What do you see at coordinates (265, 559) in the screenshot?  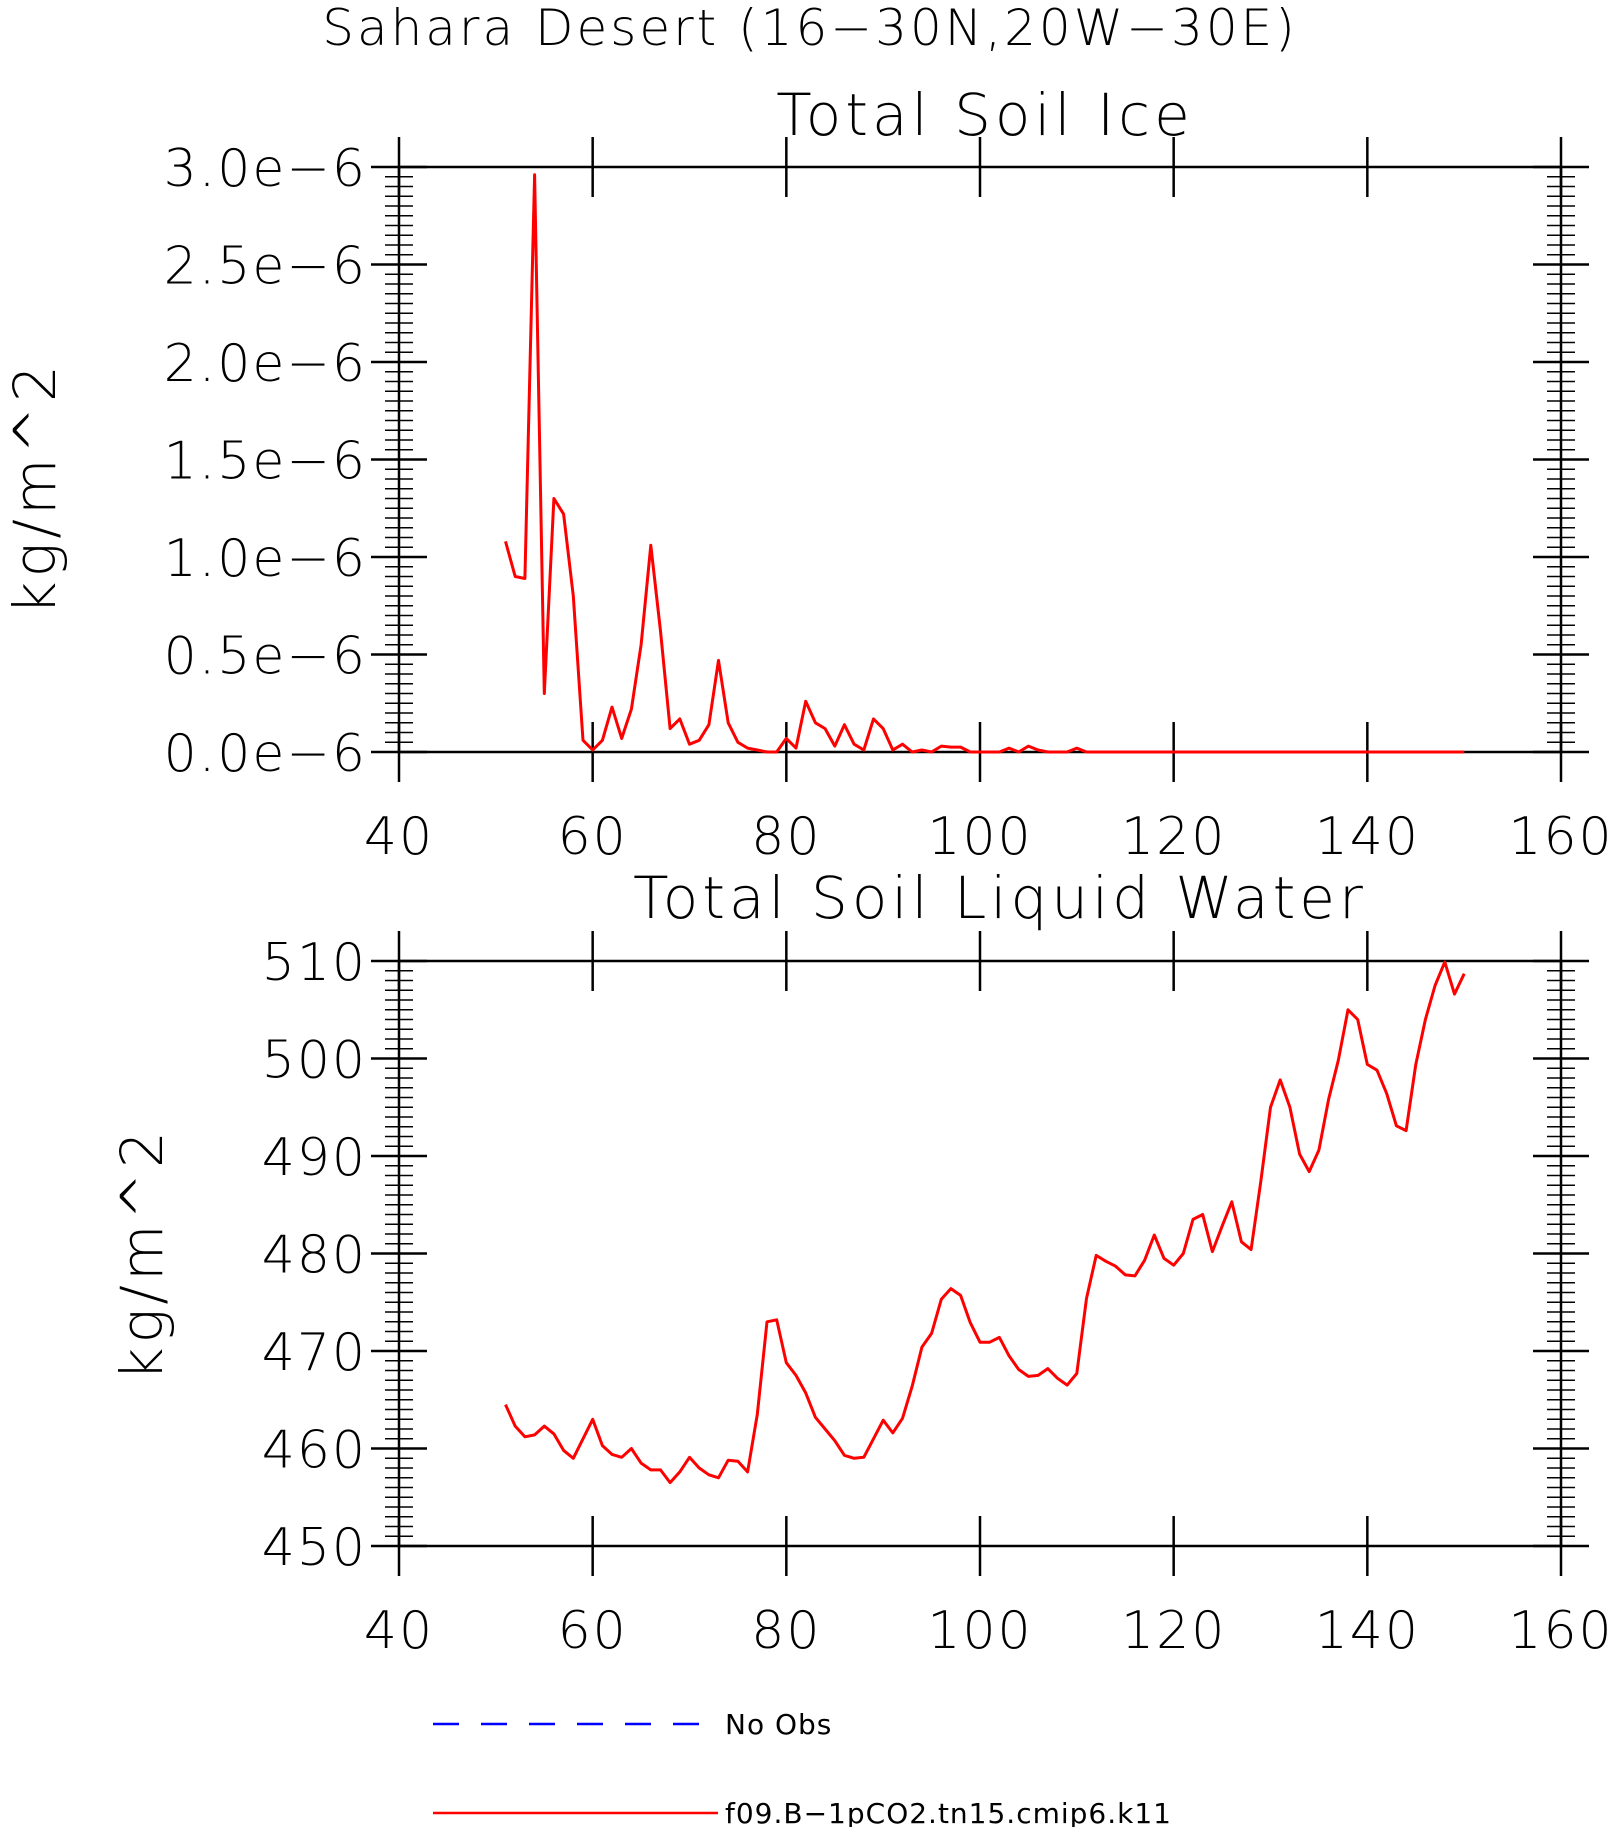 I see `soil-ice-y-tick-label: 1.0e−6` at bounding box center [265, 559].